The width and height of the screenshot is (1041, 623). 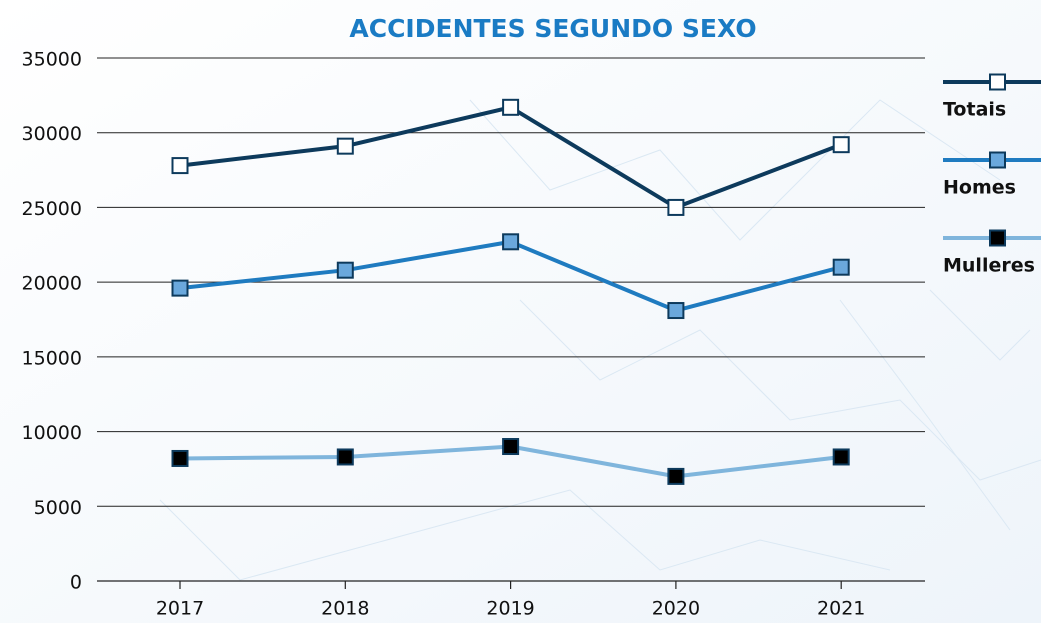 I want to click on legend-label: Totais, so click(x=974, y=110).